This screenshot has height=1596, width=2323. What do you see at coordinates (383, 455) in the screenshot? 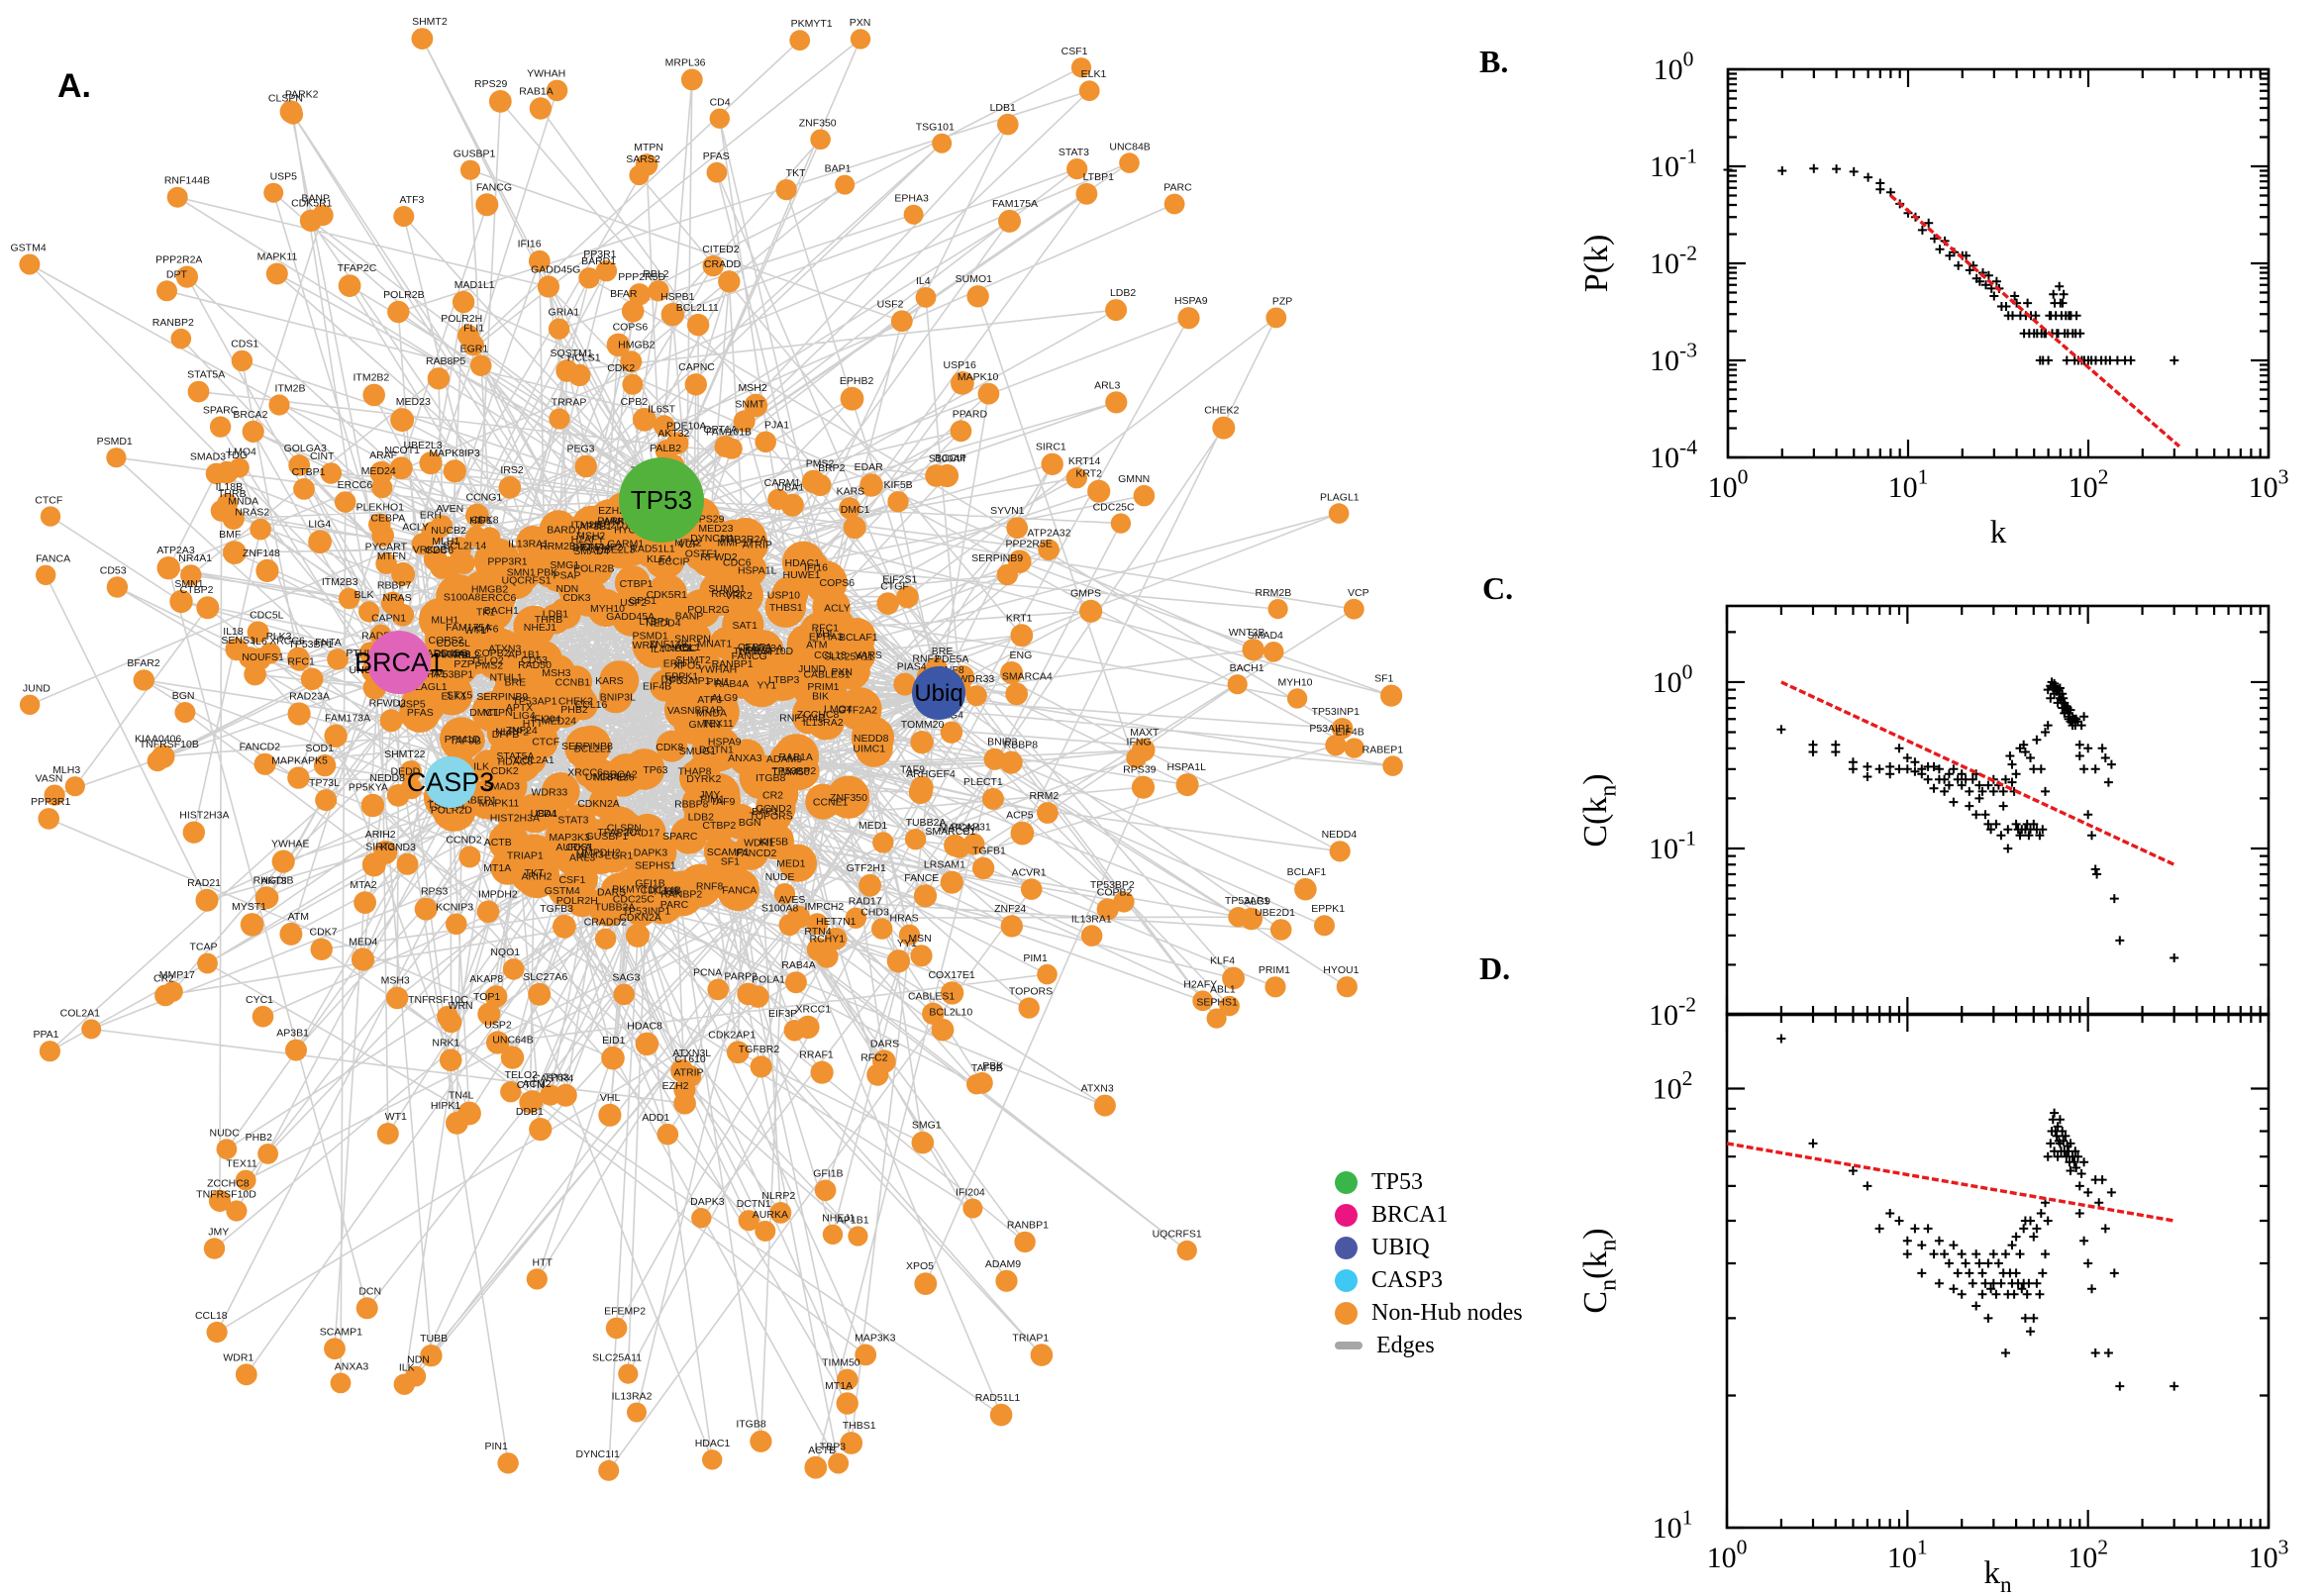
I see `gene-node-label: ARAF` at bounding box center [383, 455].